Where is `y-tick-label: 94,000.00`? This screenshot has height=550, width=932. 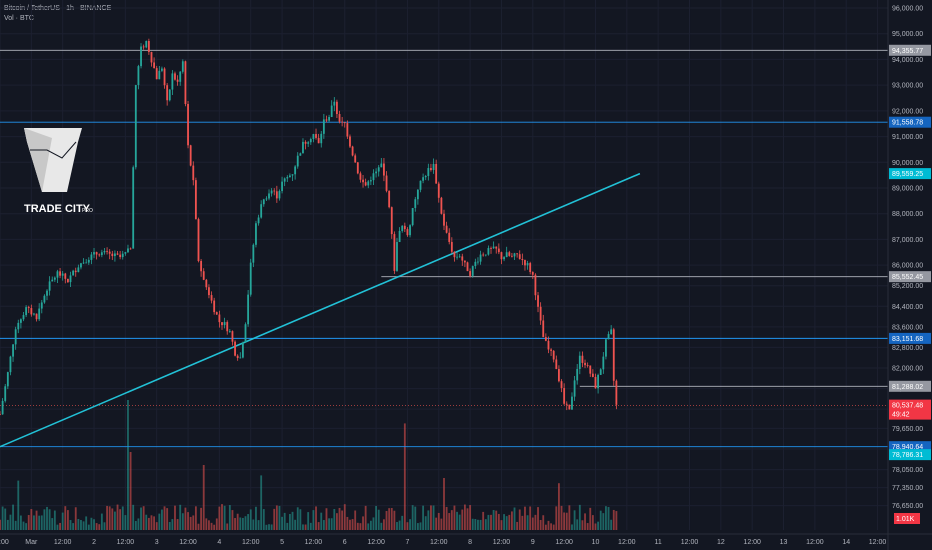
y-tick-label: 94,000.00 is located at coordinates (907, 60).